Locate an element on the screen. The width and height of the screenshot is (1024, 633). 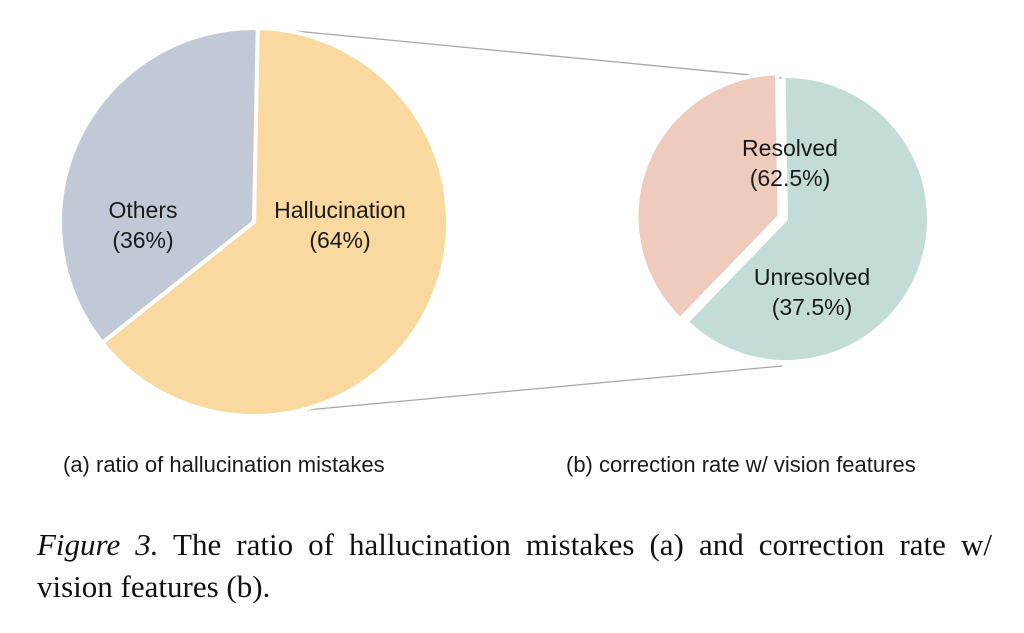
figure-number: Figure 3. is located at coordinates (98, 544).